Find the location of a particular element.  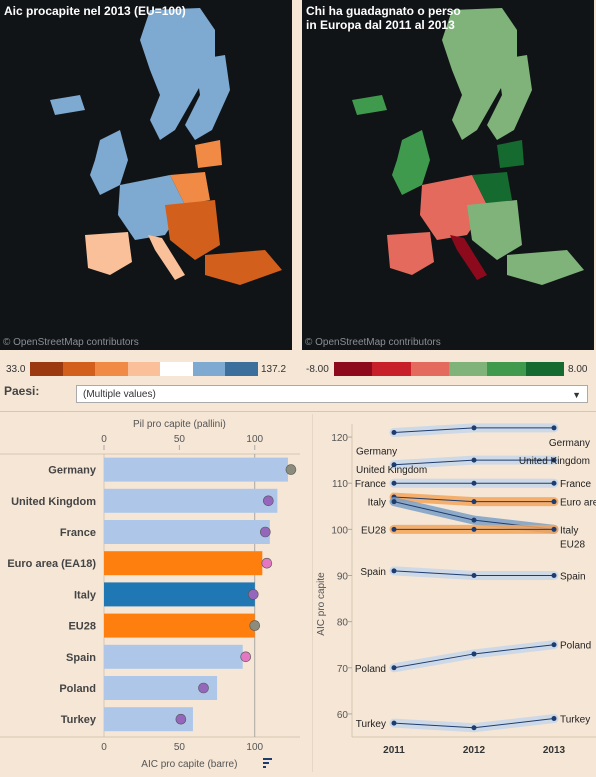

series-start-label: Germany is located at coordinates (376, 451).